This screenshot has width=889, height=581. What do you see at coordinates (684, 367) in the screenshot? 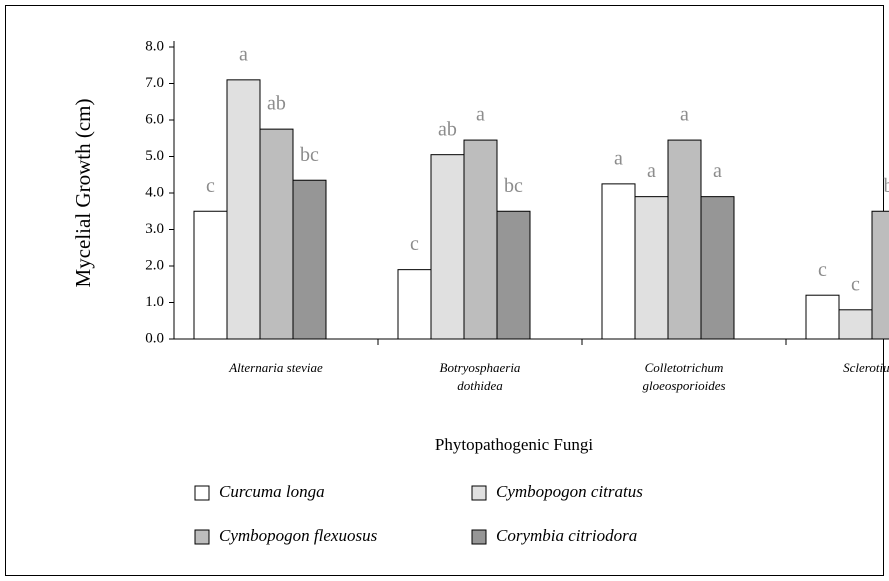
I see `x-tick-label: Colletotrichum` at bounding box center [684, 367].